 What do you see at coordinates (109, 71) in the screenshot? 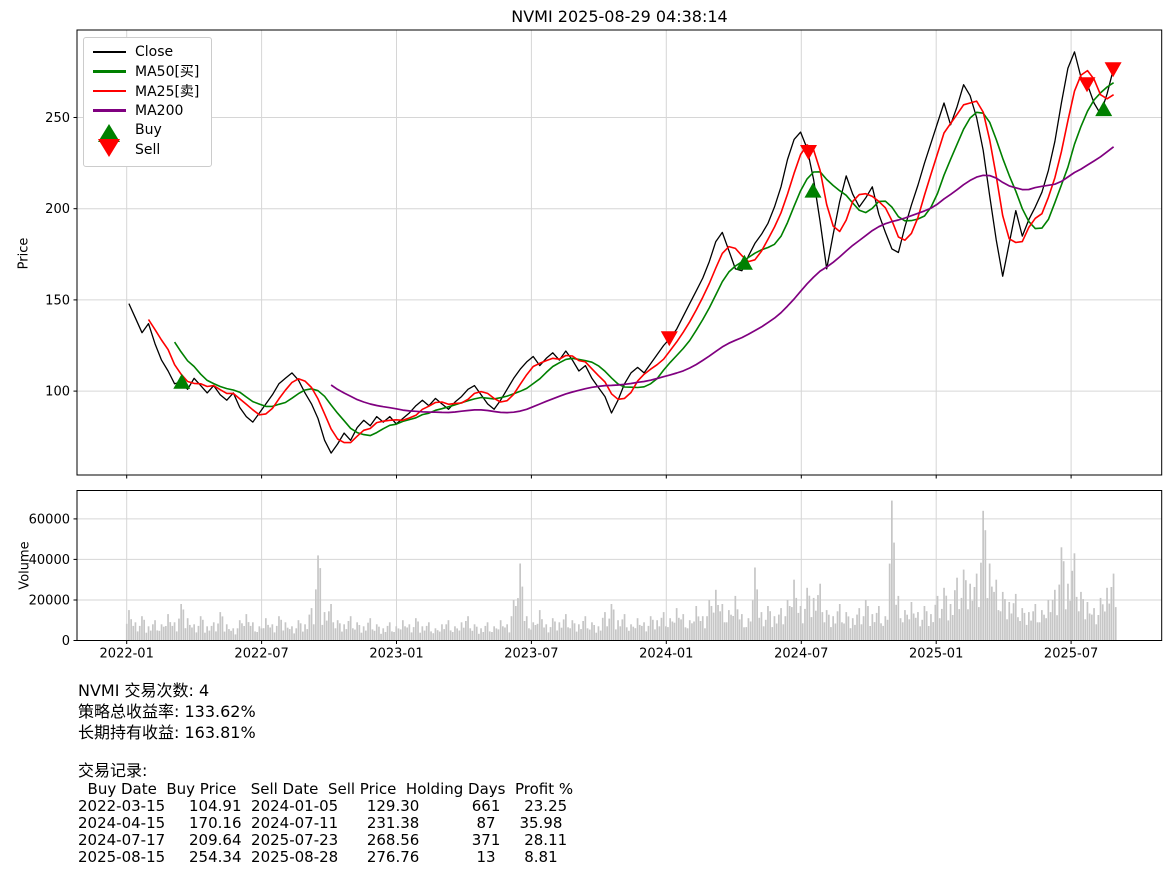
I see `ma50-line-swatch` at bounding box center [109, 71].